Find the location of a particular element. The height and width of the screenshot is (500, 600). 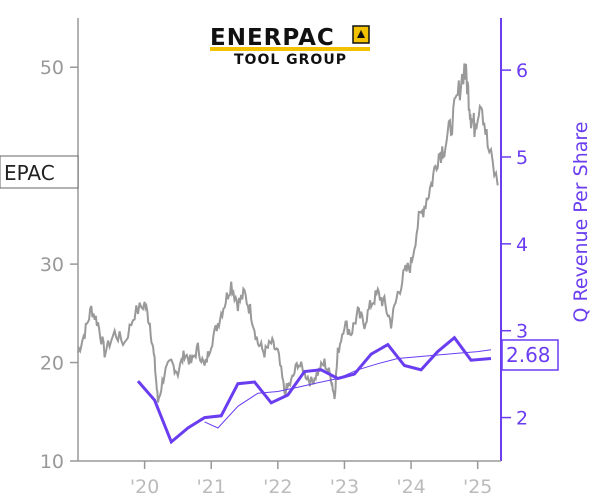

right-axis-title: Q Revenue Per Share is located at coordinates (581, 222).